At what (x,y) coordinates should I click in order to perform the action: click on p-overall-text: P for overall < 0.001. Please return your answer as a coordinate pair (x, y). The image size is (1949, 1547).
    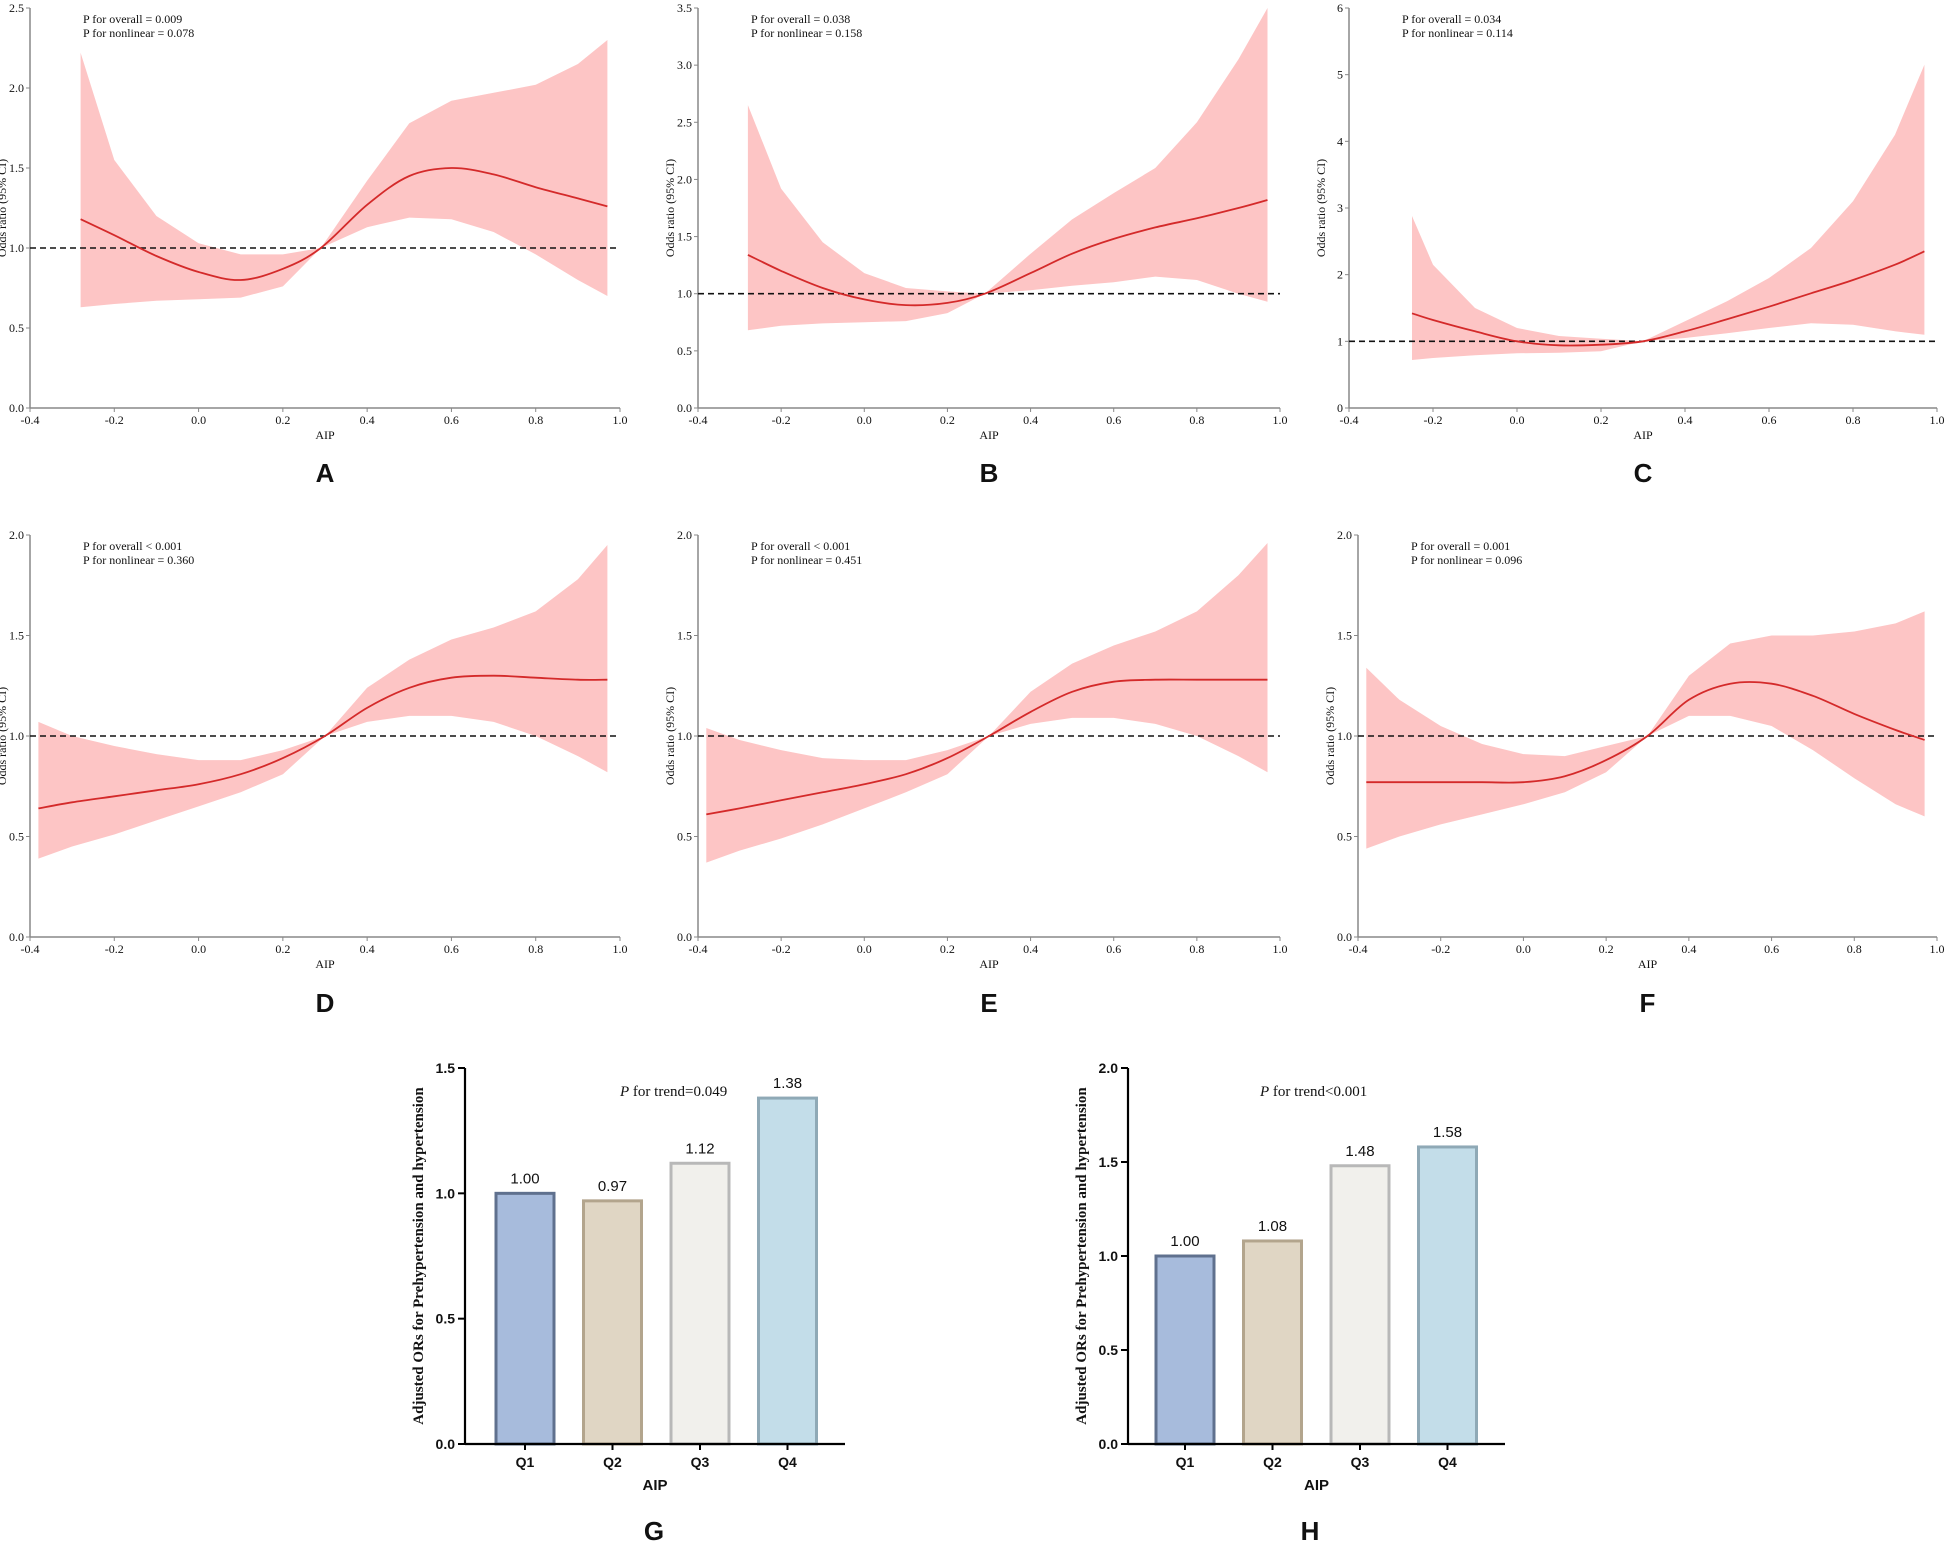
    Looking at the image, I should click on (132, 546).